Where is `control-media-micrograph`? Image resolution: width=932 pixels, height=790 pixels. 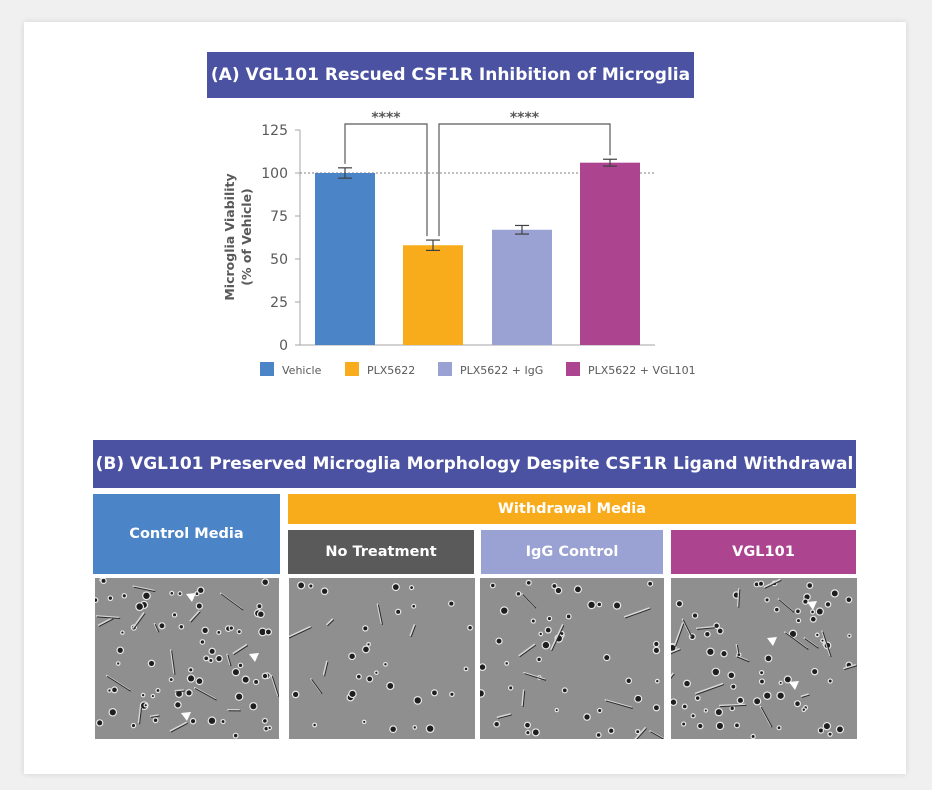 control-media-micrograph is located at coordinates (187, 658).